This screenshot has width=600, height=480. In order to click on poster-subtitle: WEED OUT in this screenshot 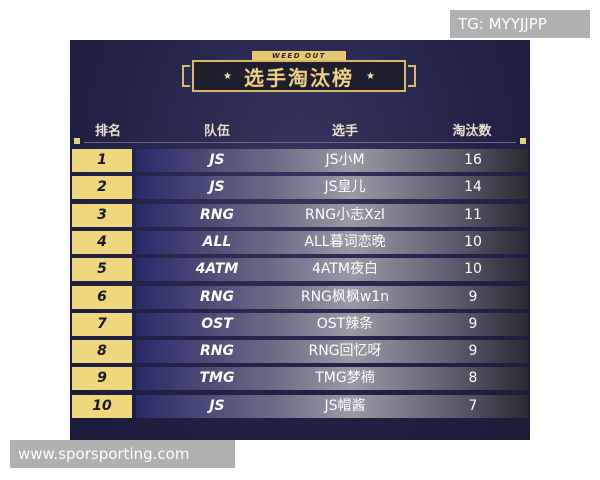, I will do `click(299, 56)`.